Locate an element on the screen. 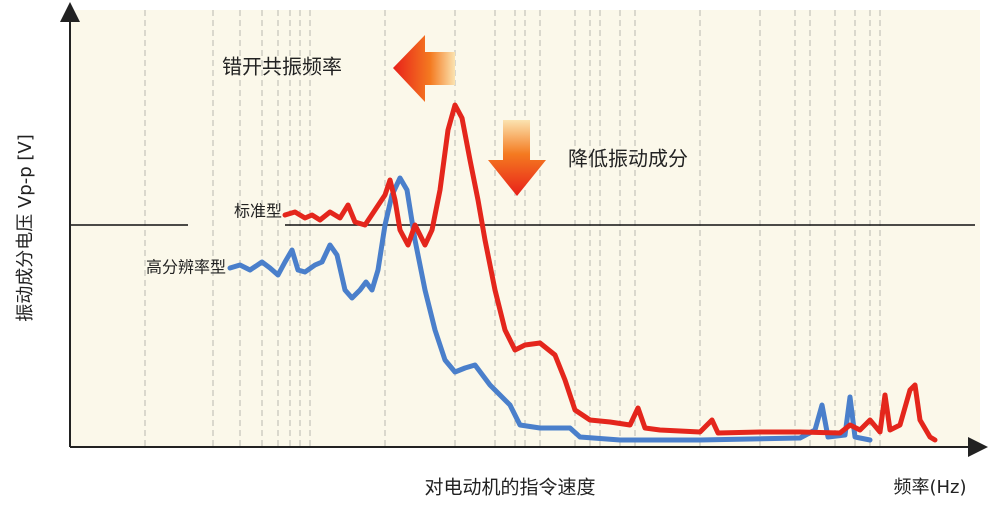  annotation: 错开共振频率 is located at coordinates (282, 67).